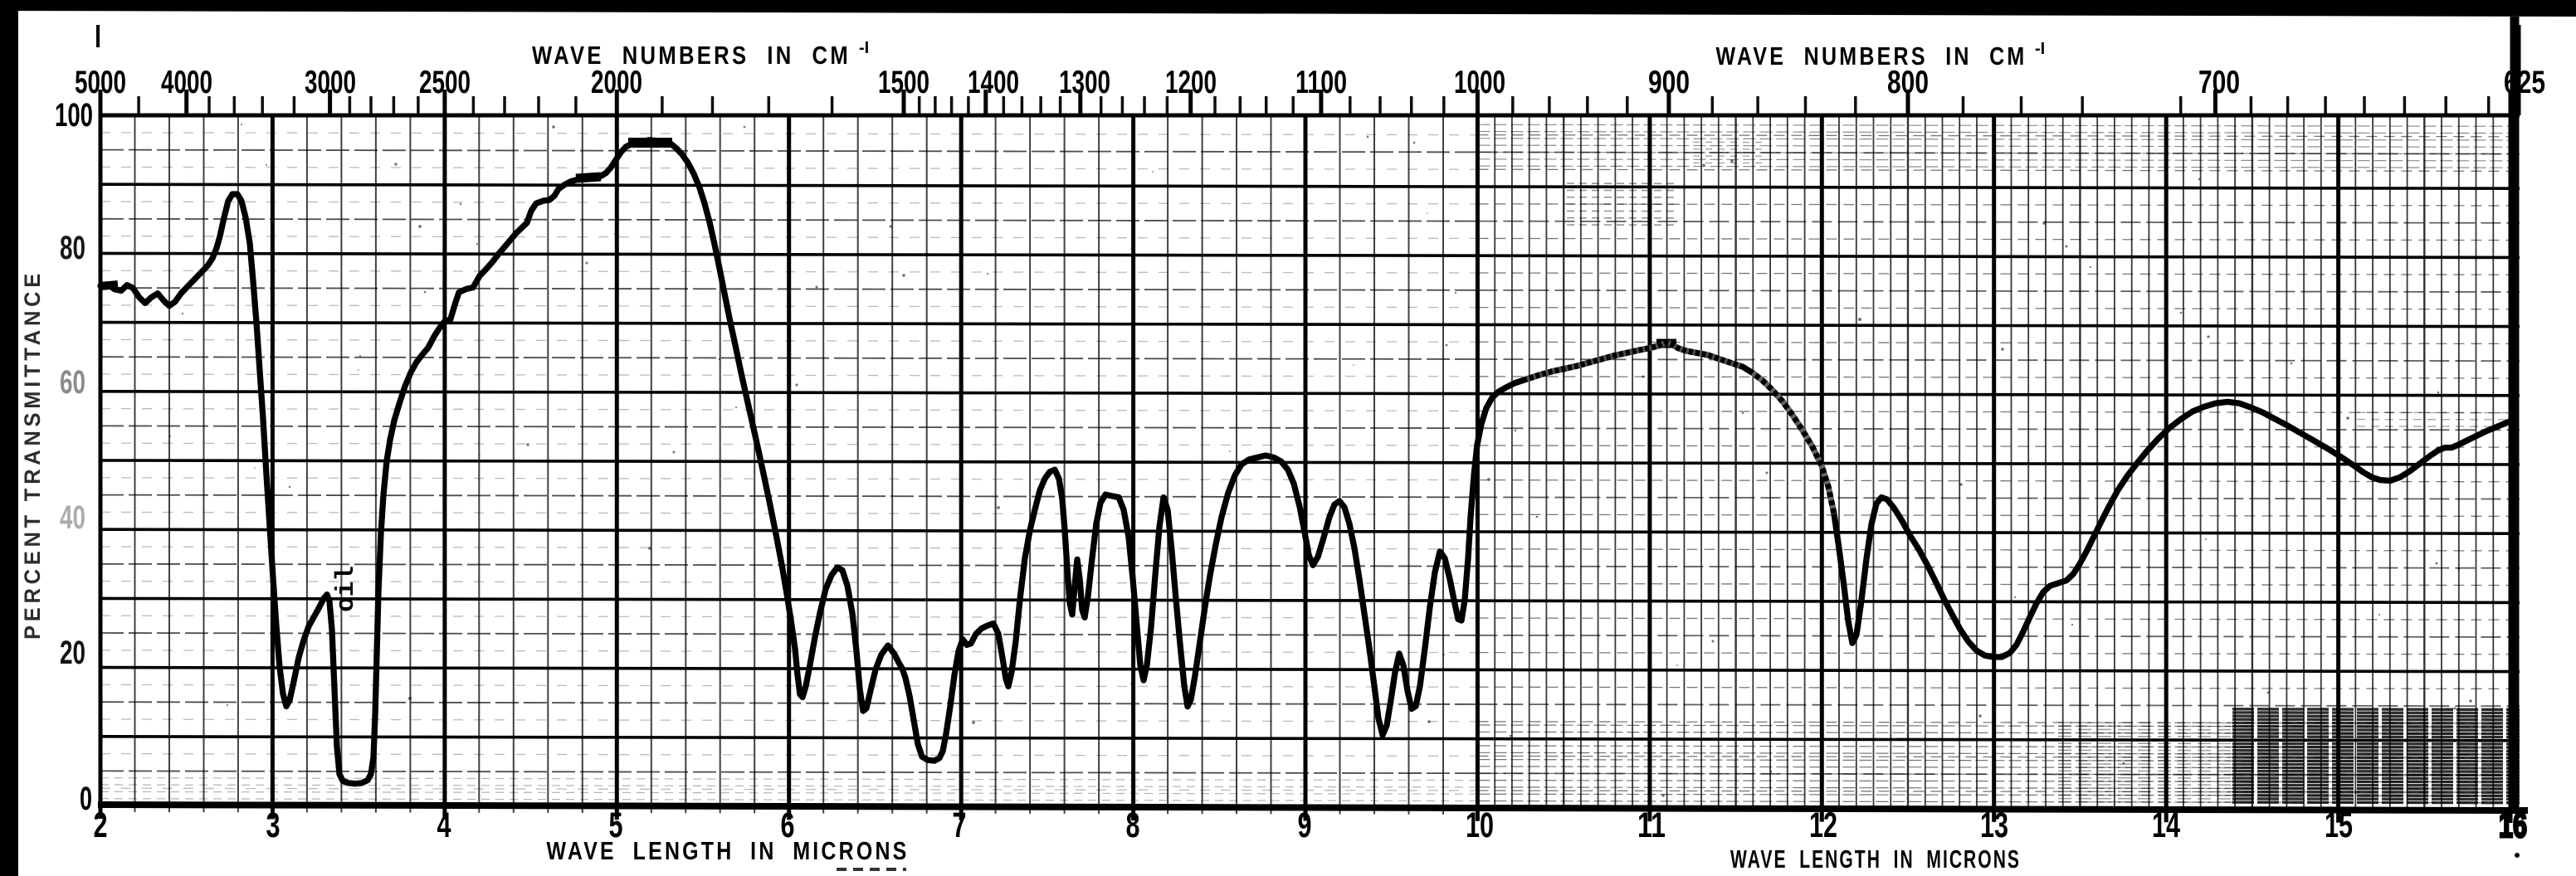 The width and height of the screenshot is (2576, 876). Describe the element at coordinates (187, 82) in the screenshot. I see `svg-text: 4000` at that location.